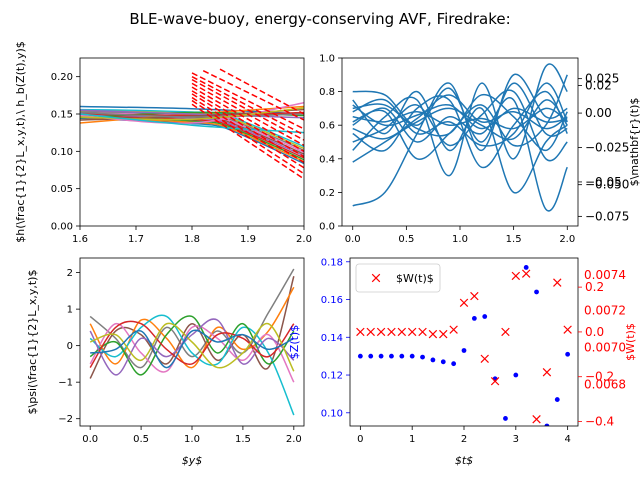 Image resolution: width=640 pixels, height=480 pixels. I want to click on outer-right-tick-label: 0.0068, so click(605, 385).